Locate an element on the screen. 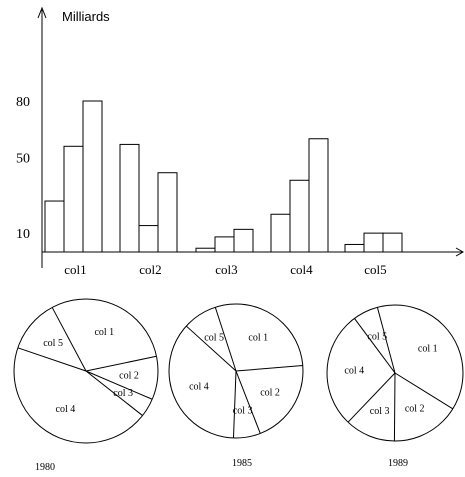 The width and height of the screenshot is (465, 477). x-axis-arrow is located at coordinates (460, 252).